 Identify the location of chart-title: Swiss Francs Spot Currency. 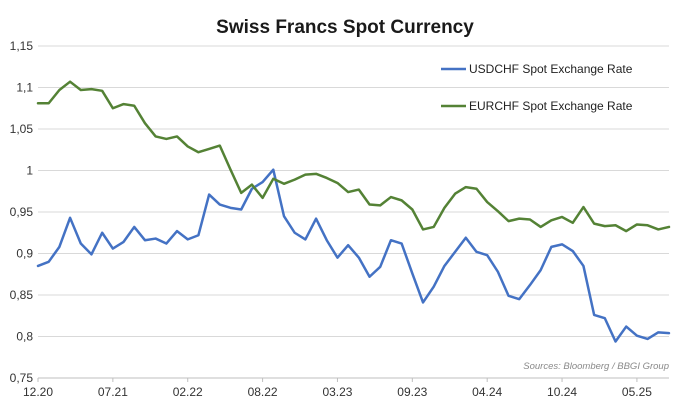
(345, 27).